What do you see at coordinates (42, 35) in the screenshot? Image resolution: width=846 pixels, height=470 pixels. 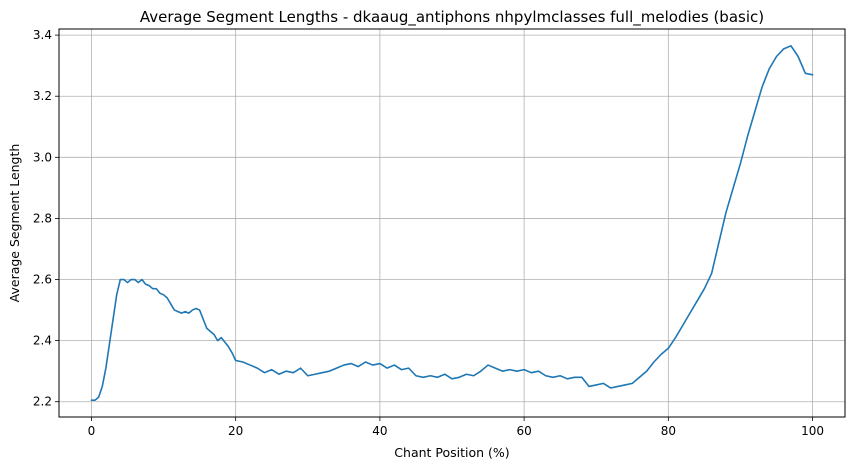 I see `y-tick-label: 3.4` at bounding box center [42, 35].